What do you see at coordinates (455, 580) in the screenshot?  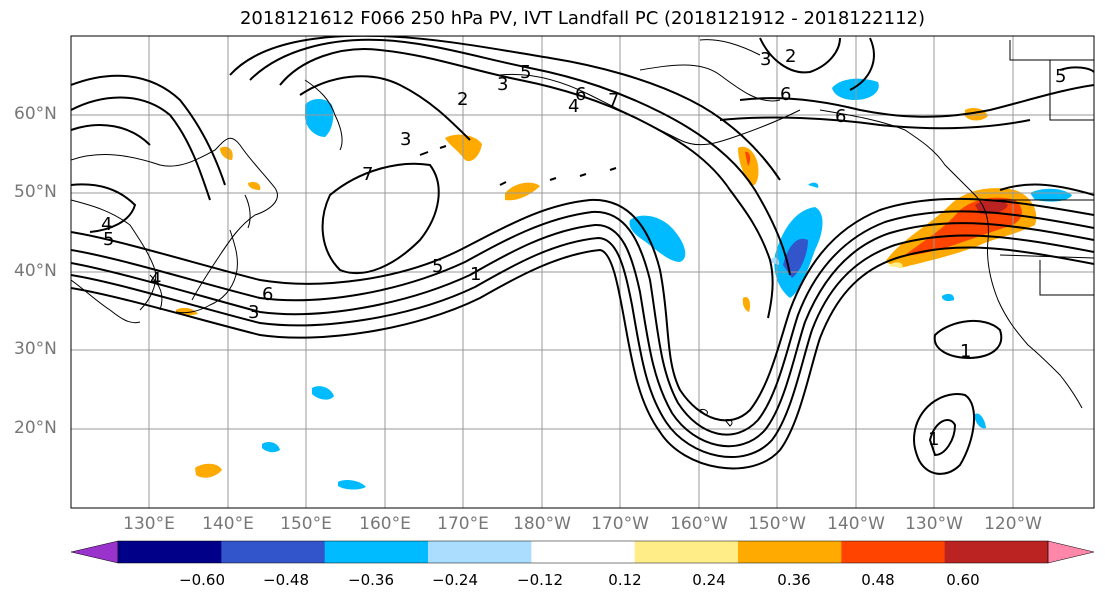 I see `colorbar-tick-label: −0.24` at bounding box center [455, 580].